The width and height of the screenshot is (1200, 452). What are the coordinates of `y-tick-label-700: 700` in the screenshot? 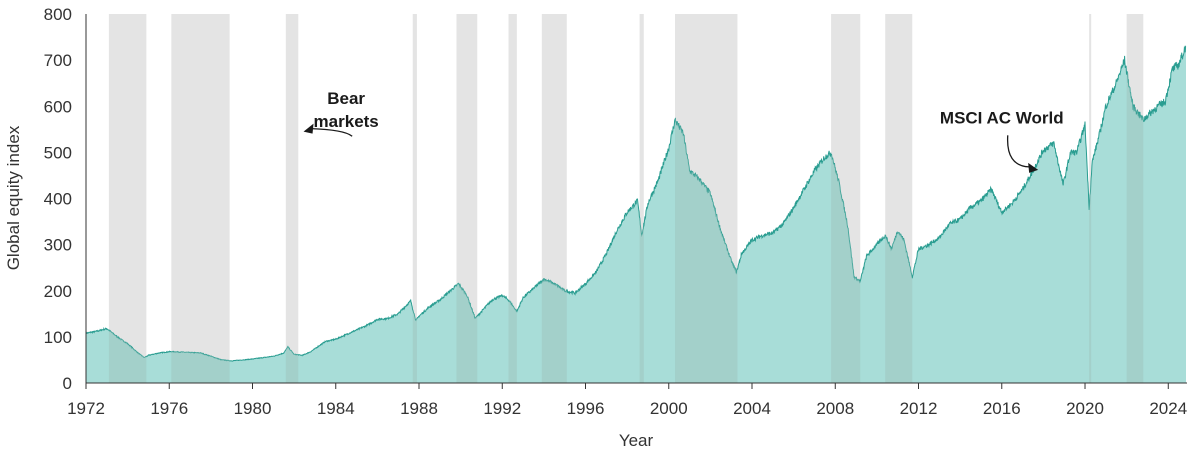 It's located at (58, 60).